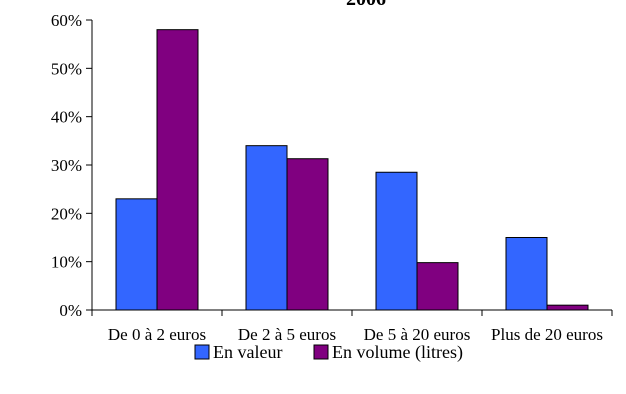  Describe the element at coordinates (157, 334) in the screenshot. I see `x-category-label: De 0 à 2 euros` at that location.